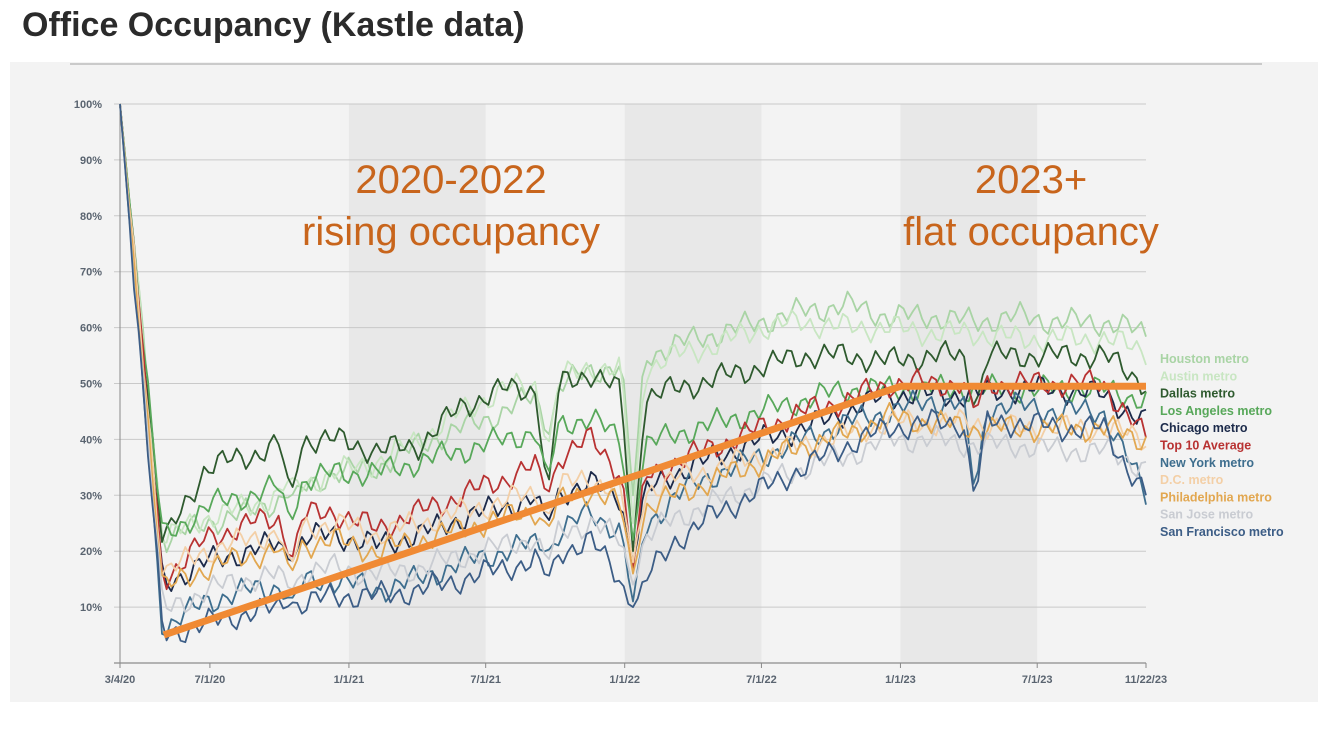 The image size is (1328, 740). Describe the element at coordinates (1222, 532) in the screenshot. I see `legend-item: San Francisco metro` at that location.